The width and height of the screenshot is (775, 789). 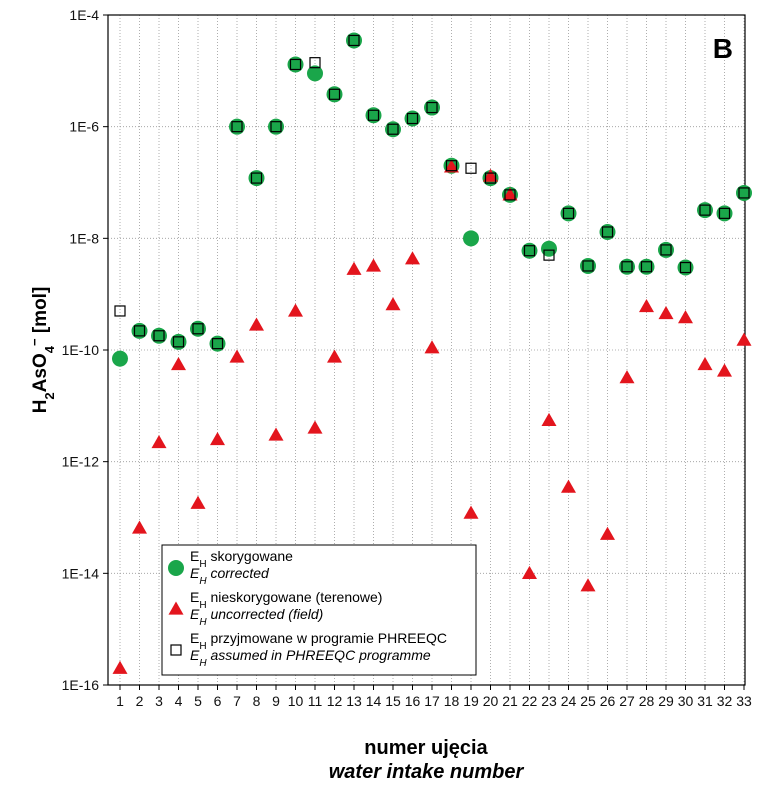 What do you see at coordinates (315, 701) in the screenshot?
I see `x-tick-label: 11` at bounding box center [315, 701].